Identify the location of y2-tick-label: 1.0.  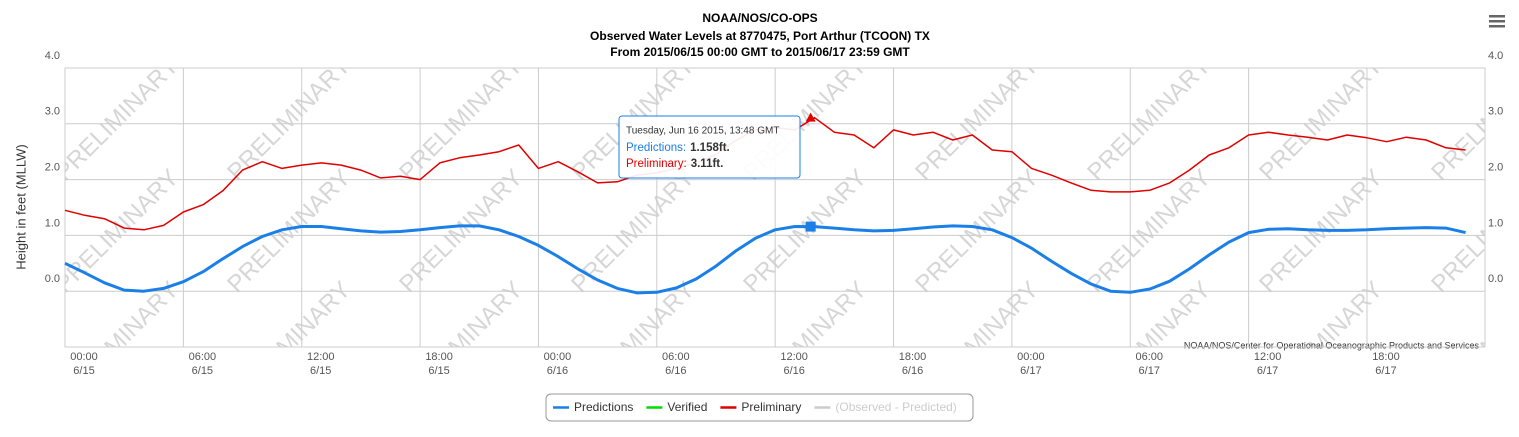
(1495, 223).